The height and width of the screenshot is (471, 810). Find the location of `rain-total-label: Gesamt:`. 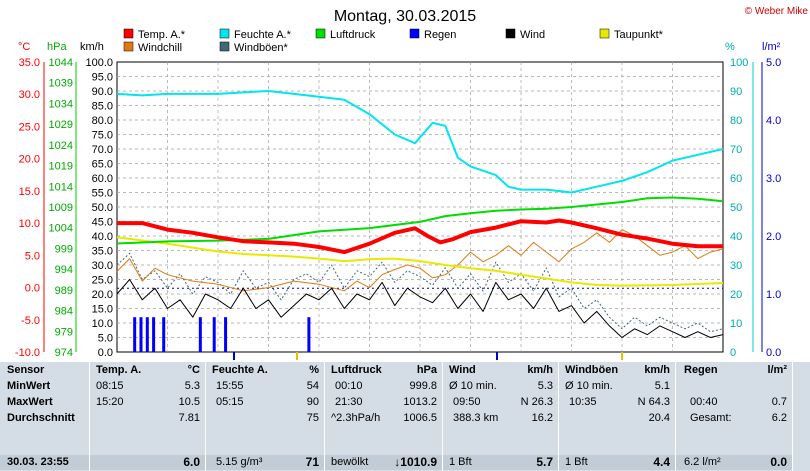

rain-total-label: Gesamt: is located at coordinates (711, 418).